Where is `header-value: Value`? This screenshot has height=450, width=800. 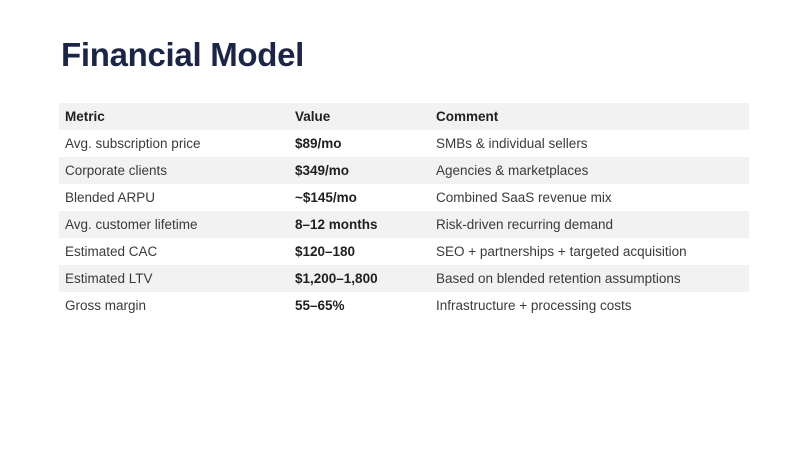 header-value: Value is located at coordinates (313, 116).